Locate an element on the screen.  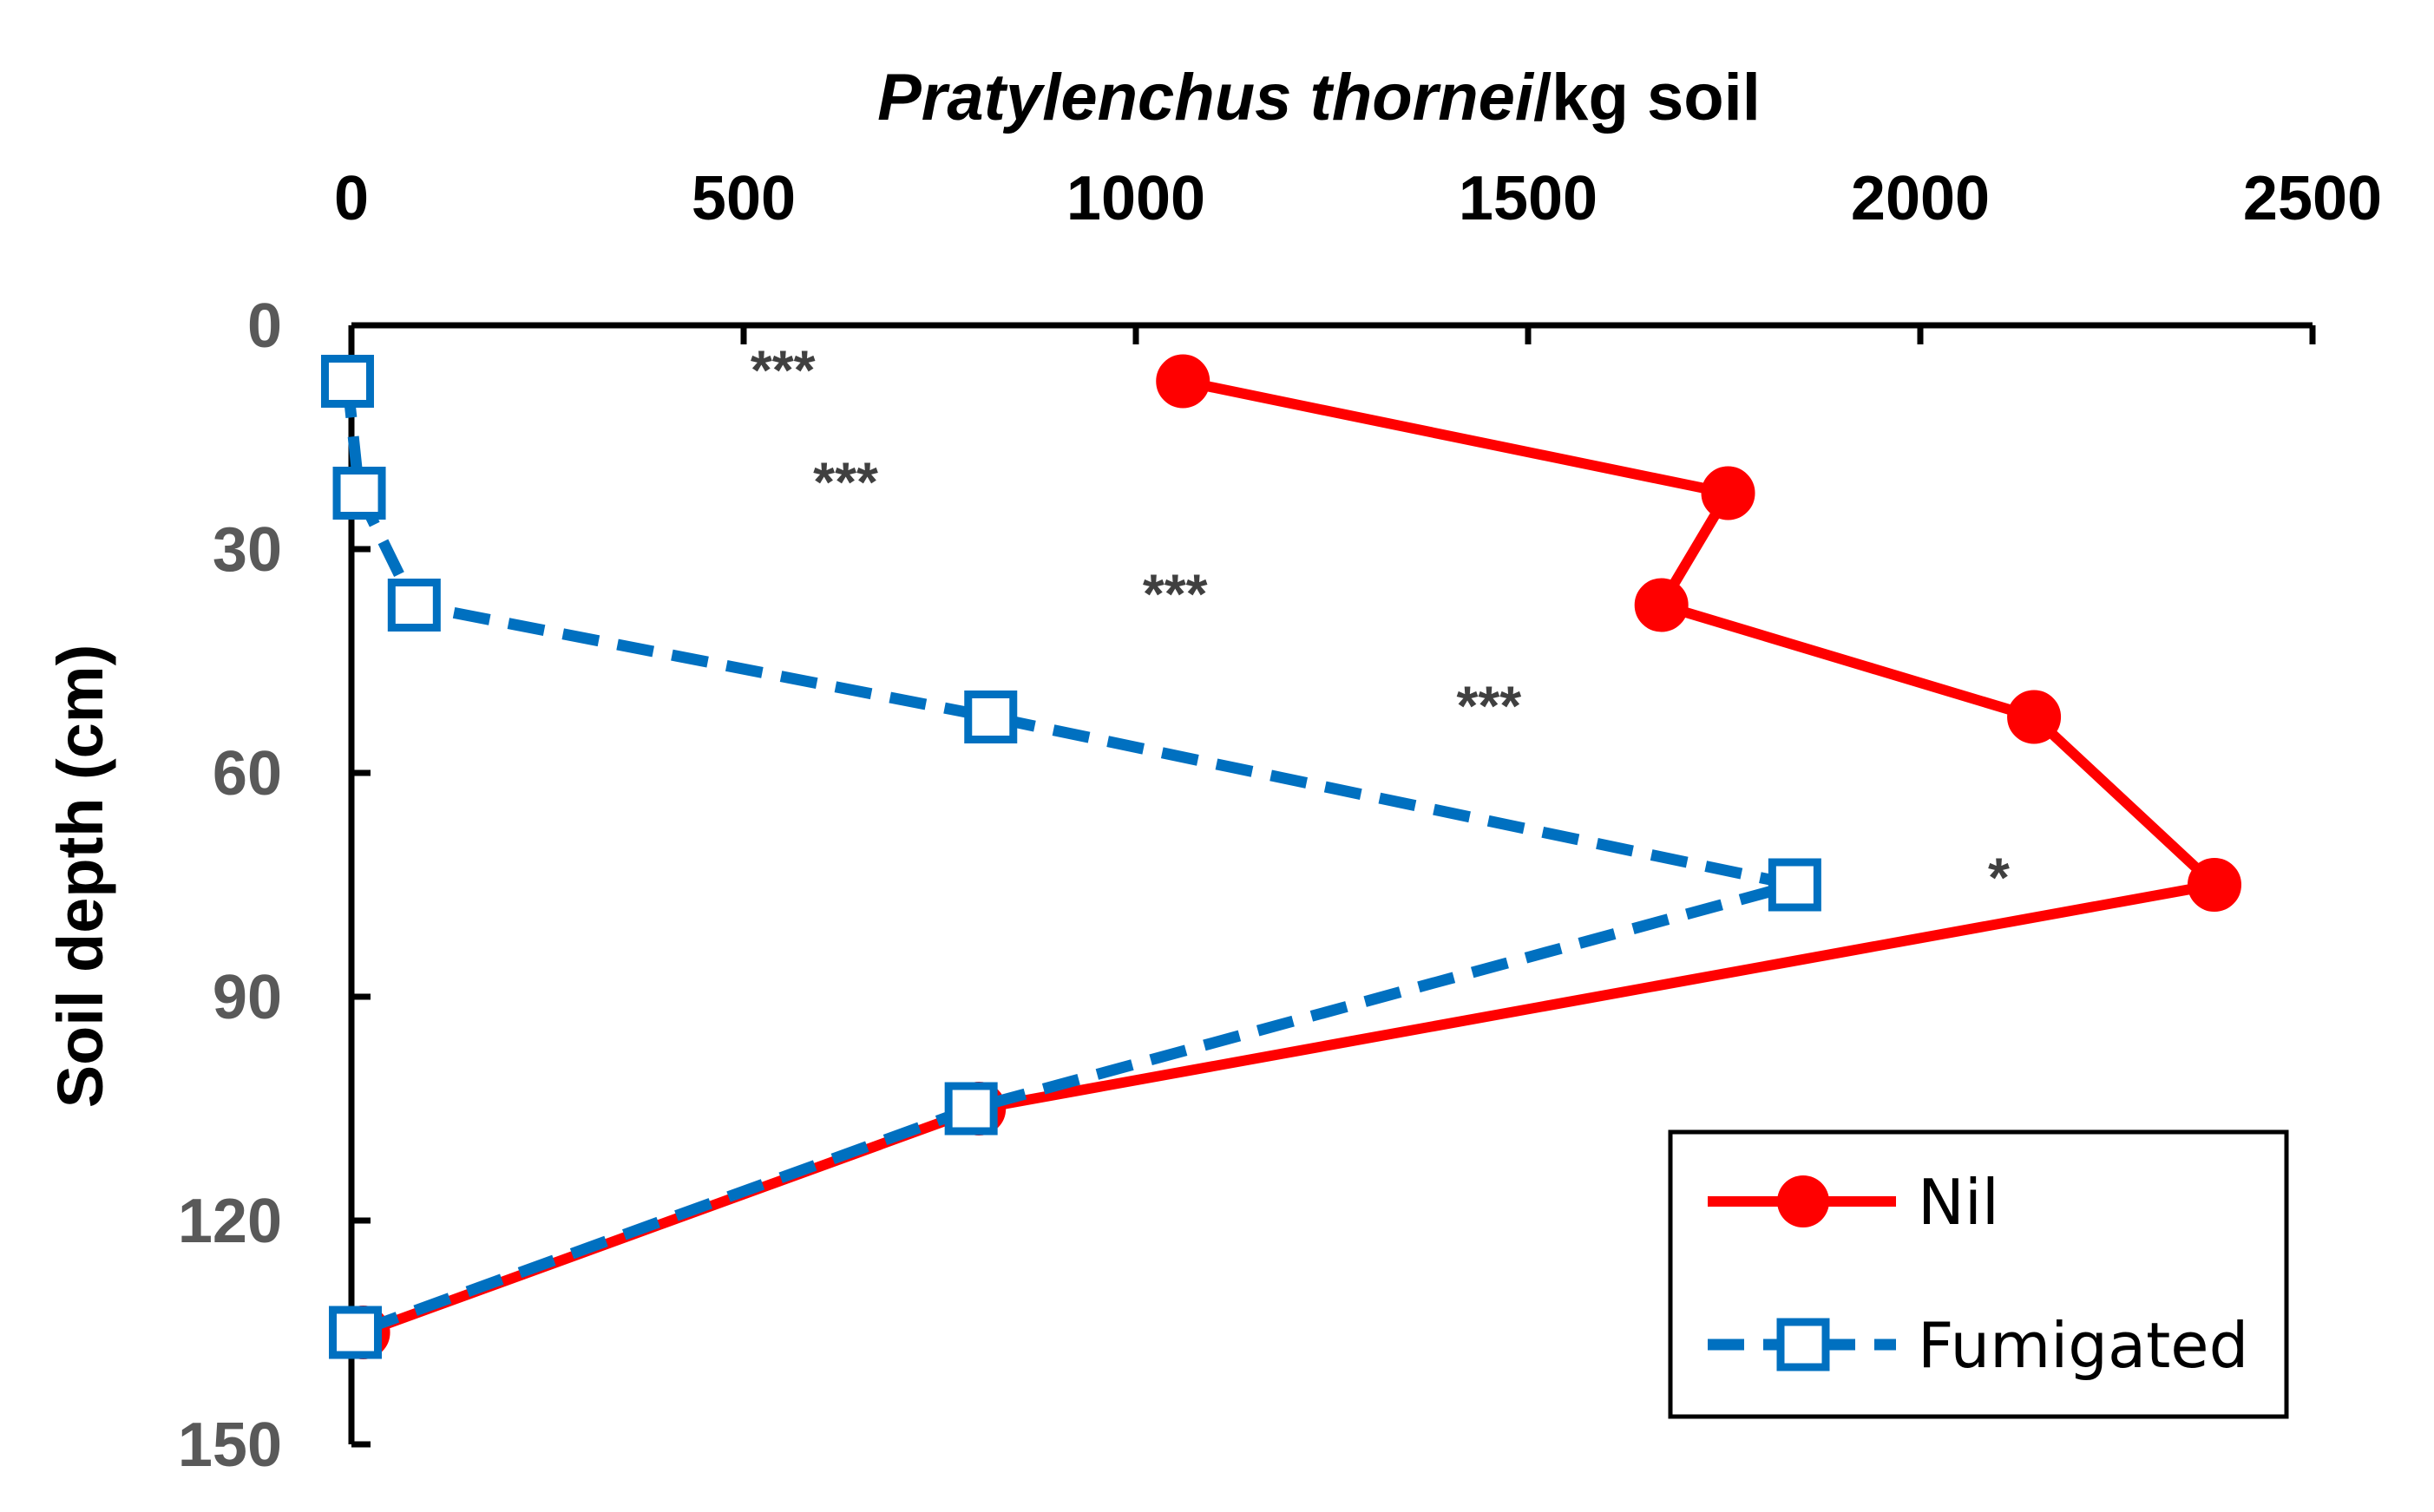
y-axis-label: Soil depth (cm) is located at coordinates (80, 876).